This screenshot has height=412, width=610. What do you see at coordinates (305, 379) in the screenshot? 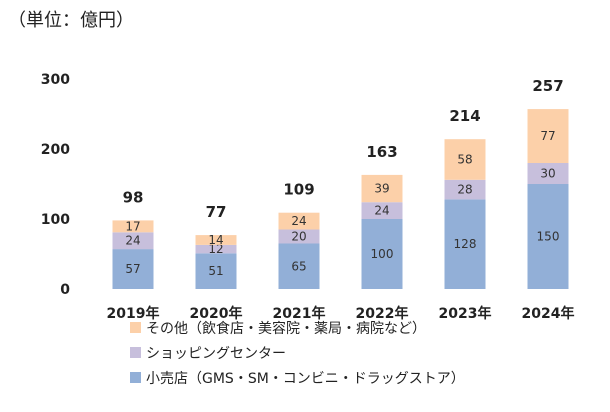
I see `legend-label: 小売店（GMS・SM・コンビニ・ドラッグストア）` at bounding box center [305, 379].